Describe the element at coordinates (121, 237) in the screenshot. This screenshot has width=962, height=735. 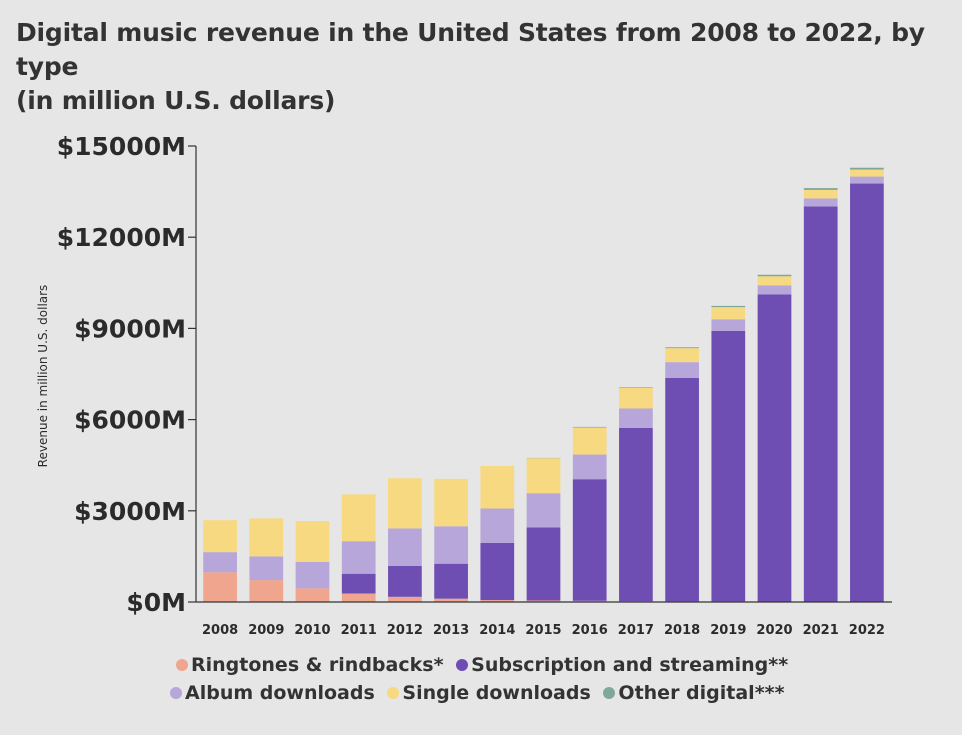
I see `y-tick-label: $12000M` at that location.